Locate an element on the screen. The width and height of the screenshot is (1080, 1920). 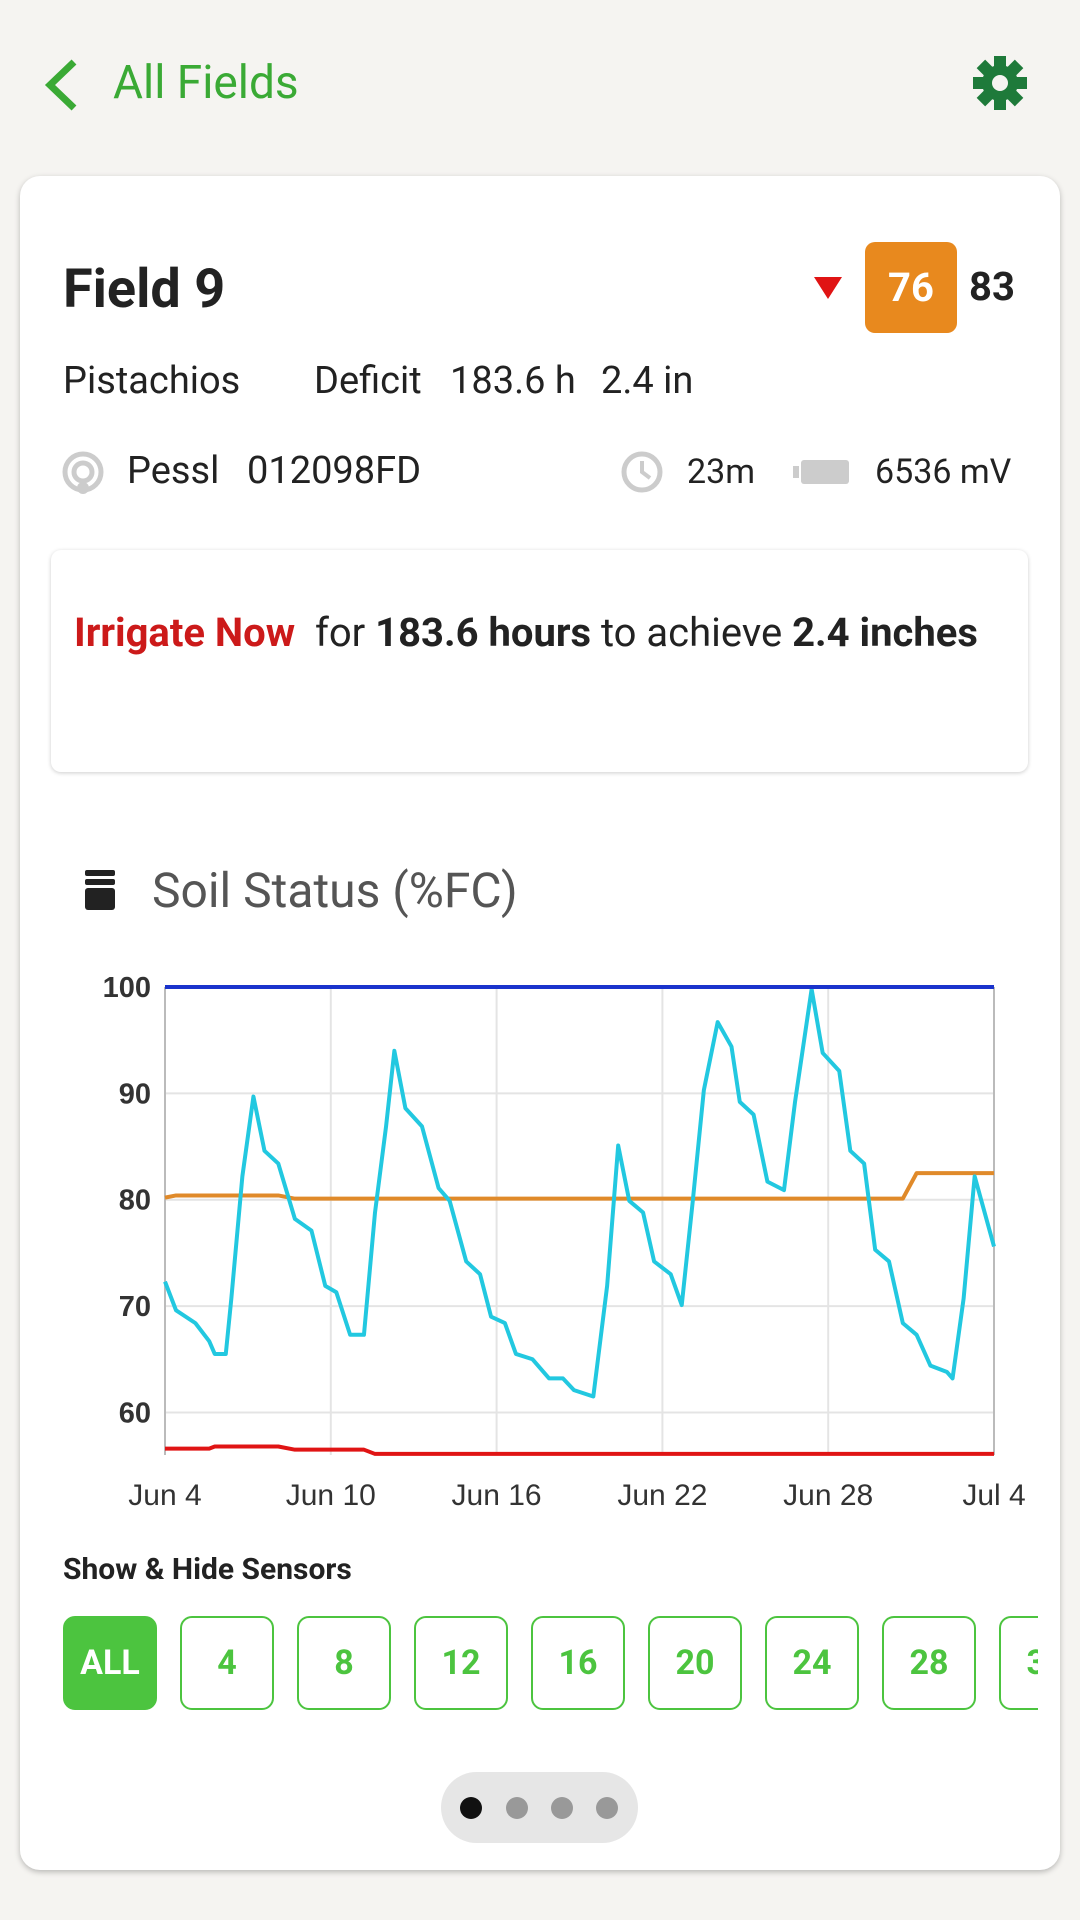
back-icon is located at coordinates (62, 85).